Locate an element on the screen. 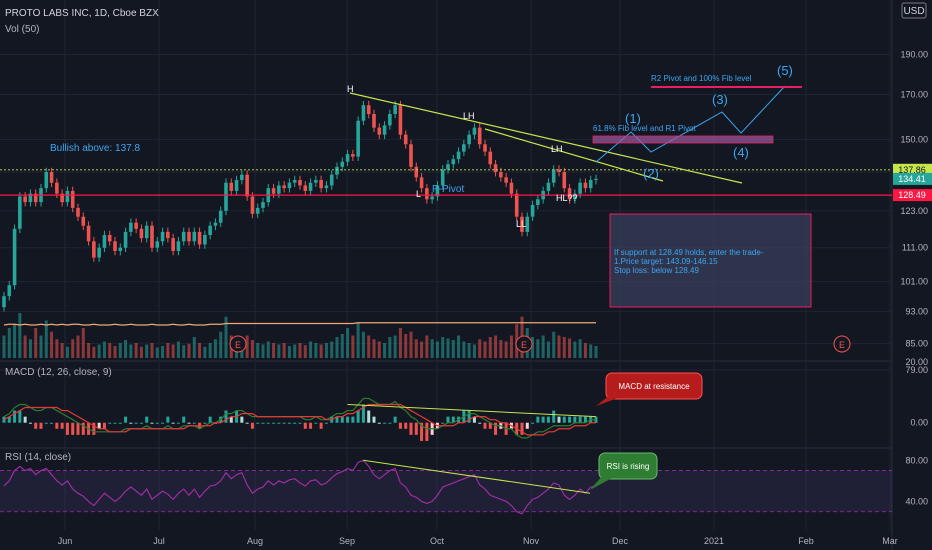 The width and height of the screenshot is (932, 550). low-label: L is located at coordinates (418, 194).